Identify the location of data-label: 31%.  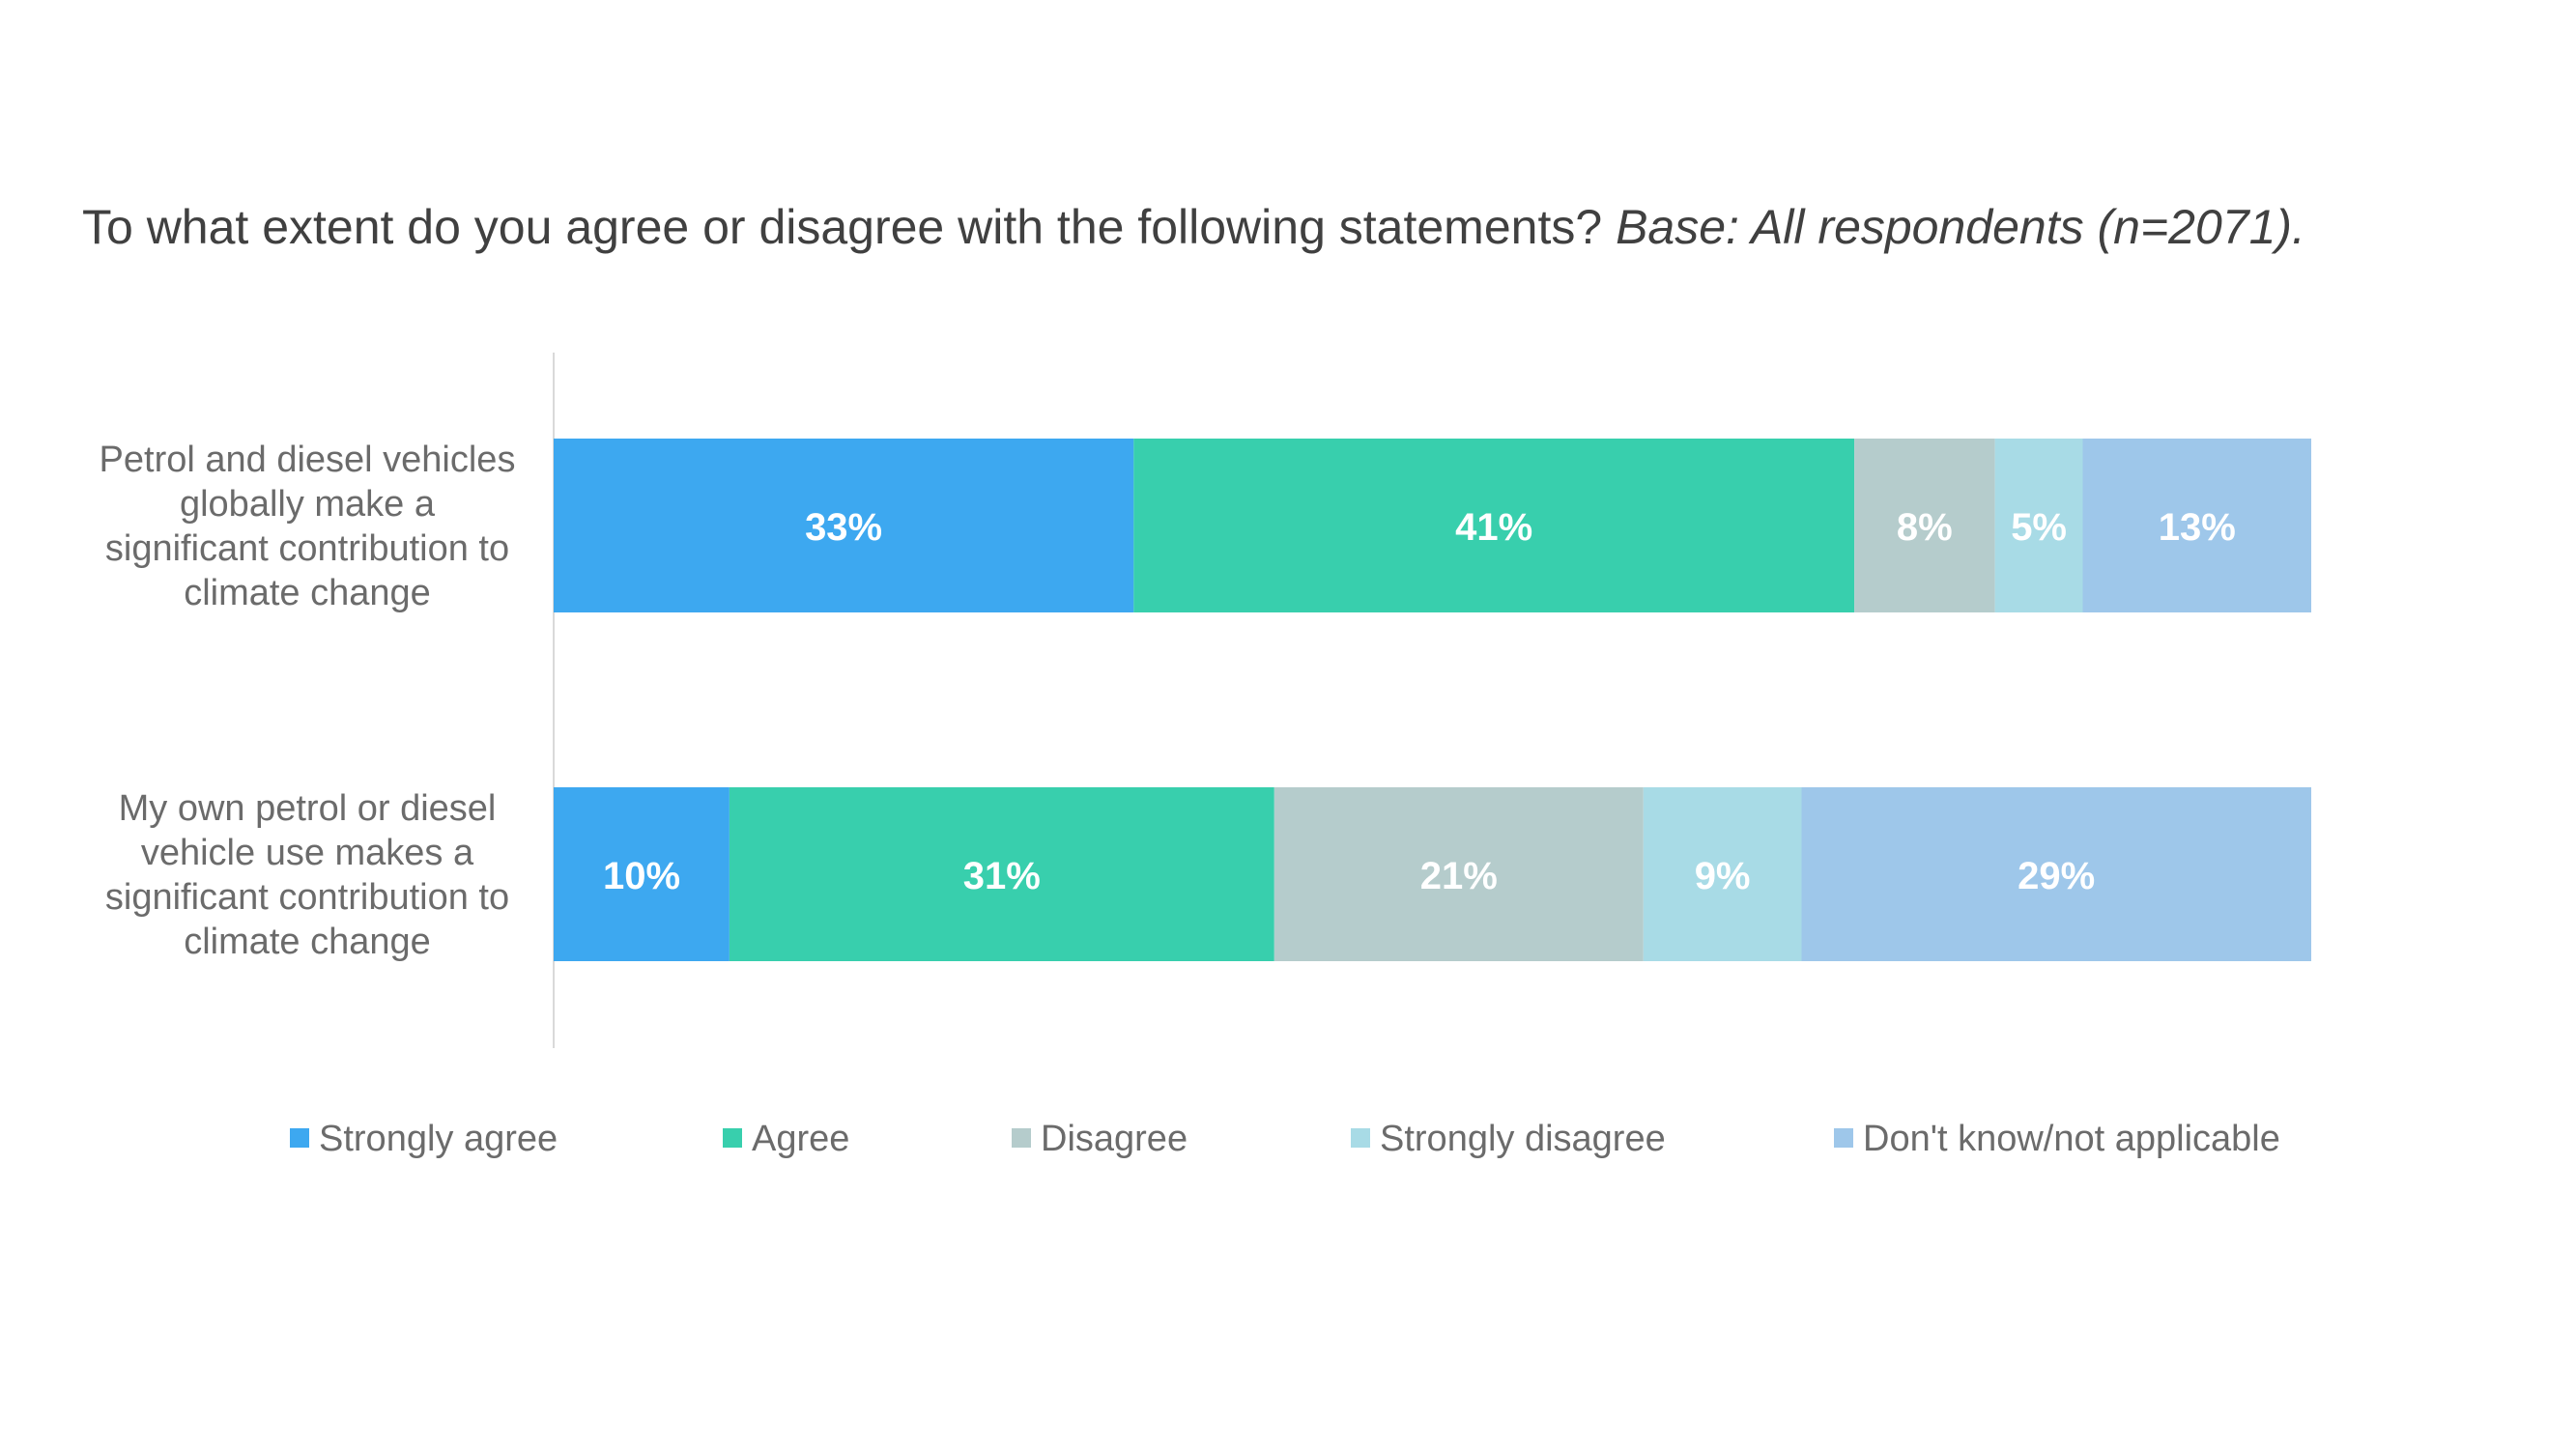
(1002, 876).